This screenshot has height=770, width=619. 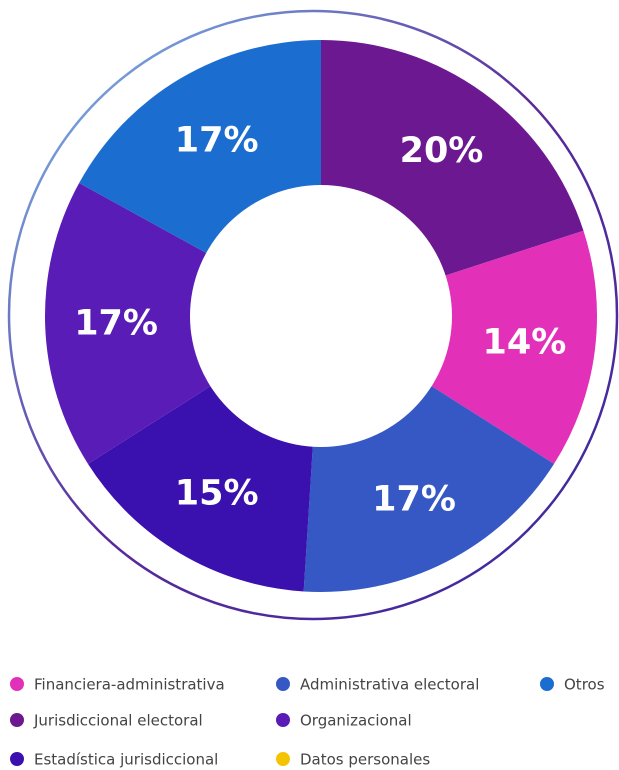 I want to click on slice-label: 14%, so click(x=524, y=343).